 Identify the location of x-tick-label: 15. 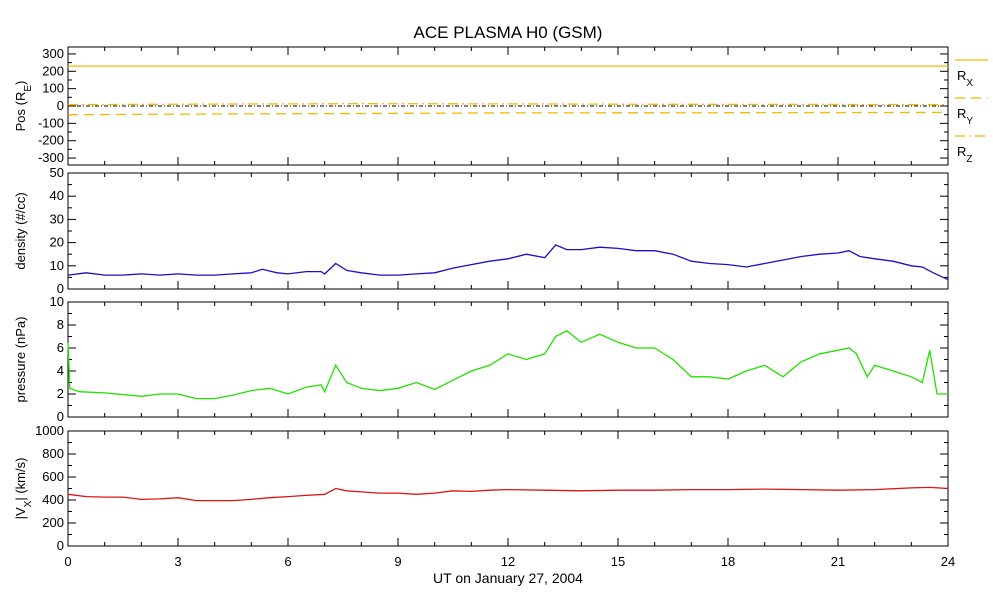
(618, 561).